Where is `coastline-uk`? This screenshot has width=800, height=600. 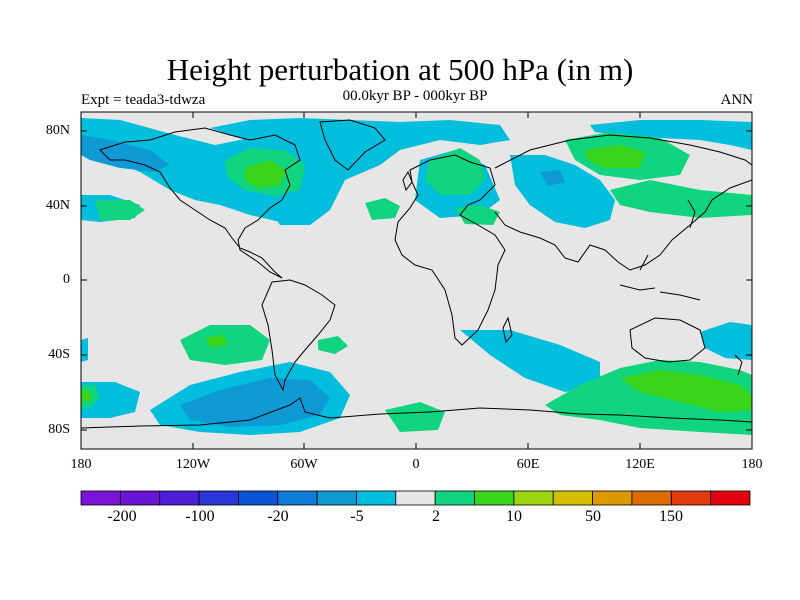 coastline-uk is located at coordinates (407, 181).